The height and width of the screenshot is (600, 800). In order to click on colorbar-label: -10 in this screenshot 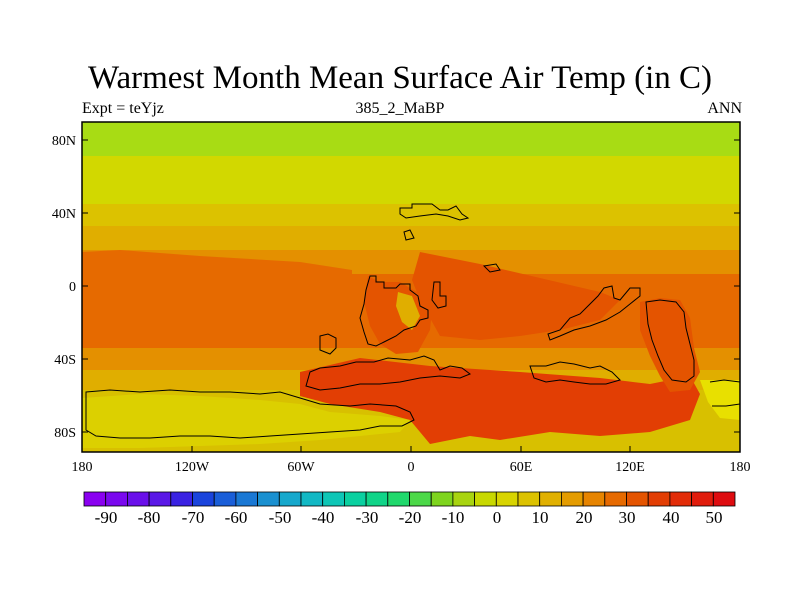, I will do `click(453, 517)`.